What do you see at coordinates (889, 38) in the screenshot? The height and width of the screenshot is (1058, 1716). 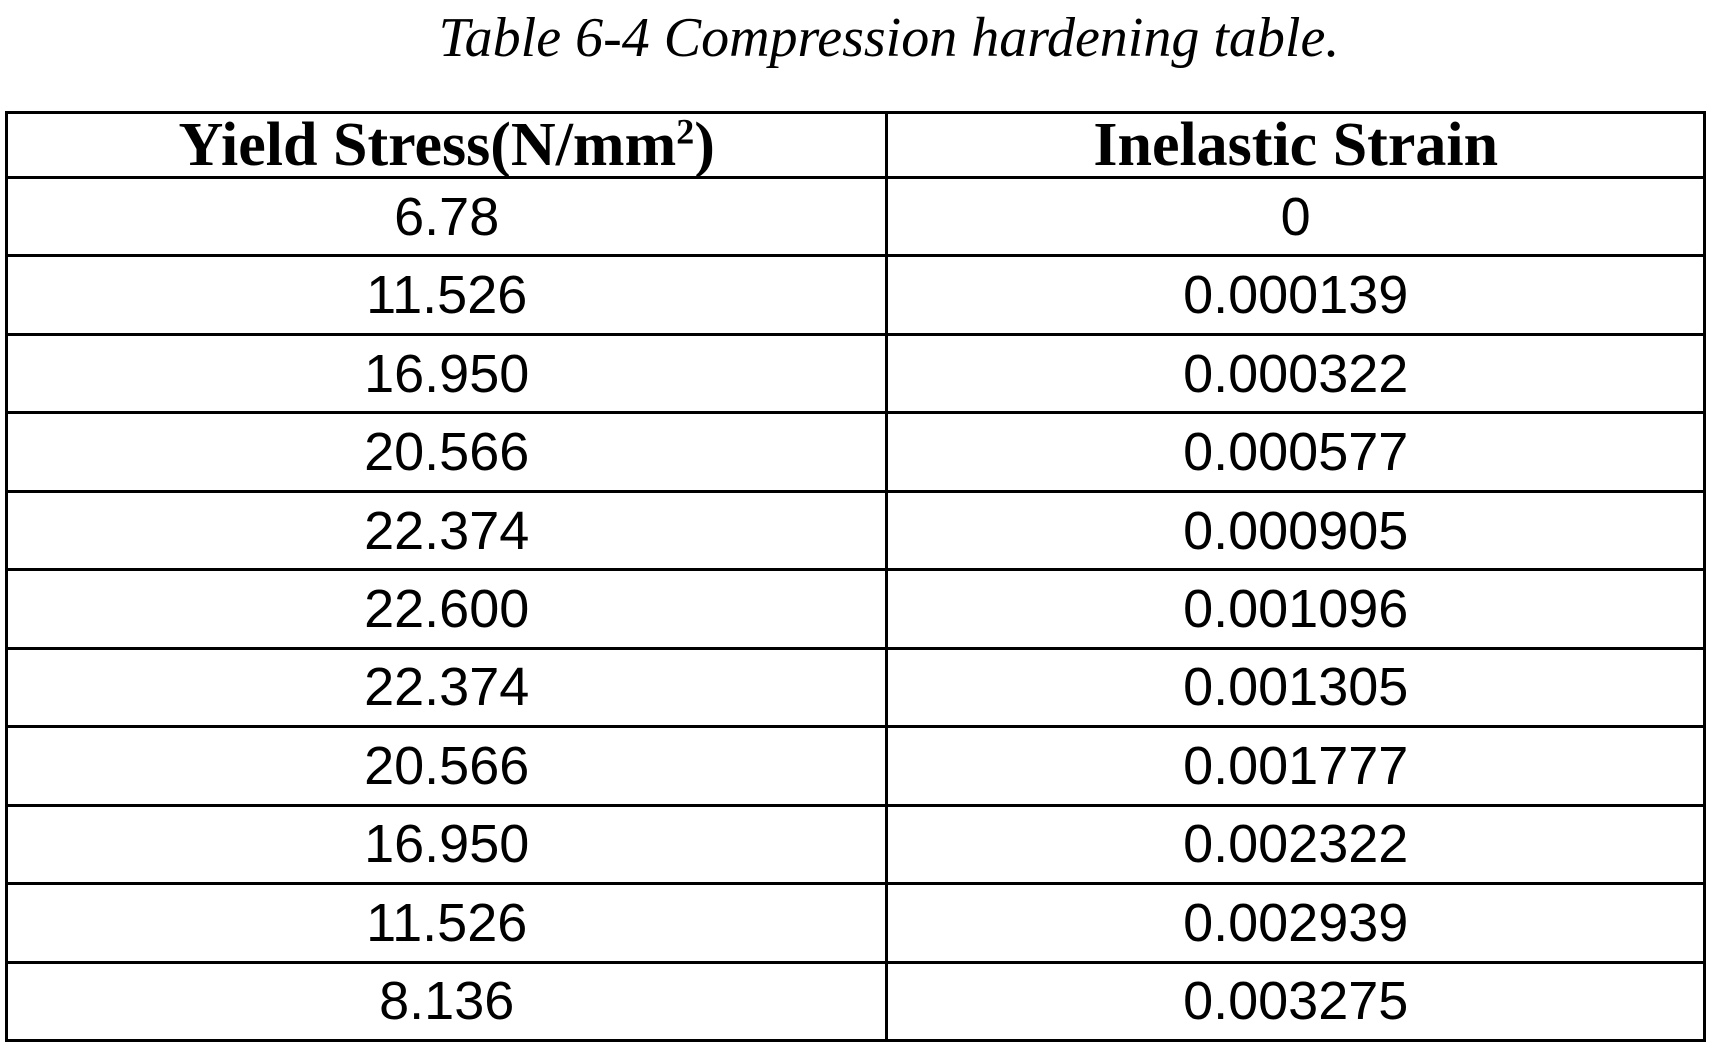 I see `table-caption: Table 6-4 Compression hardening table.` at bounding box center [889, 38].